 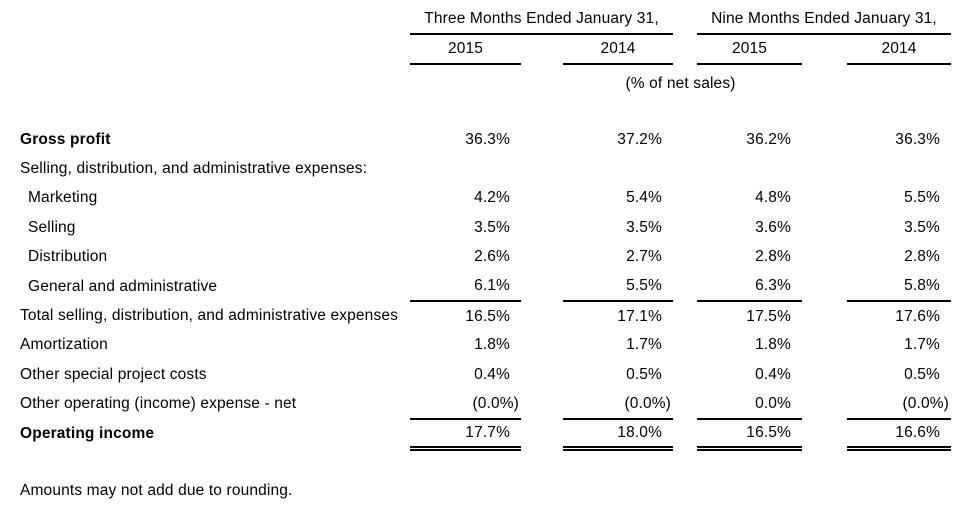 What do you see at coordinates (63, 198) in the screenshot?
I see `row-label: Marketing` at bounding box center [63, 198].